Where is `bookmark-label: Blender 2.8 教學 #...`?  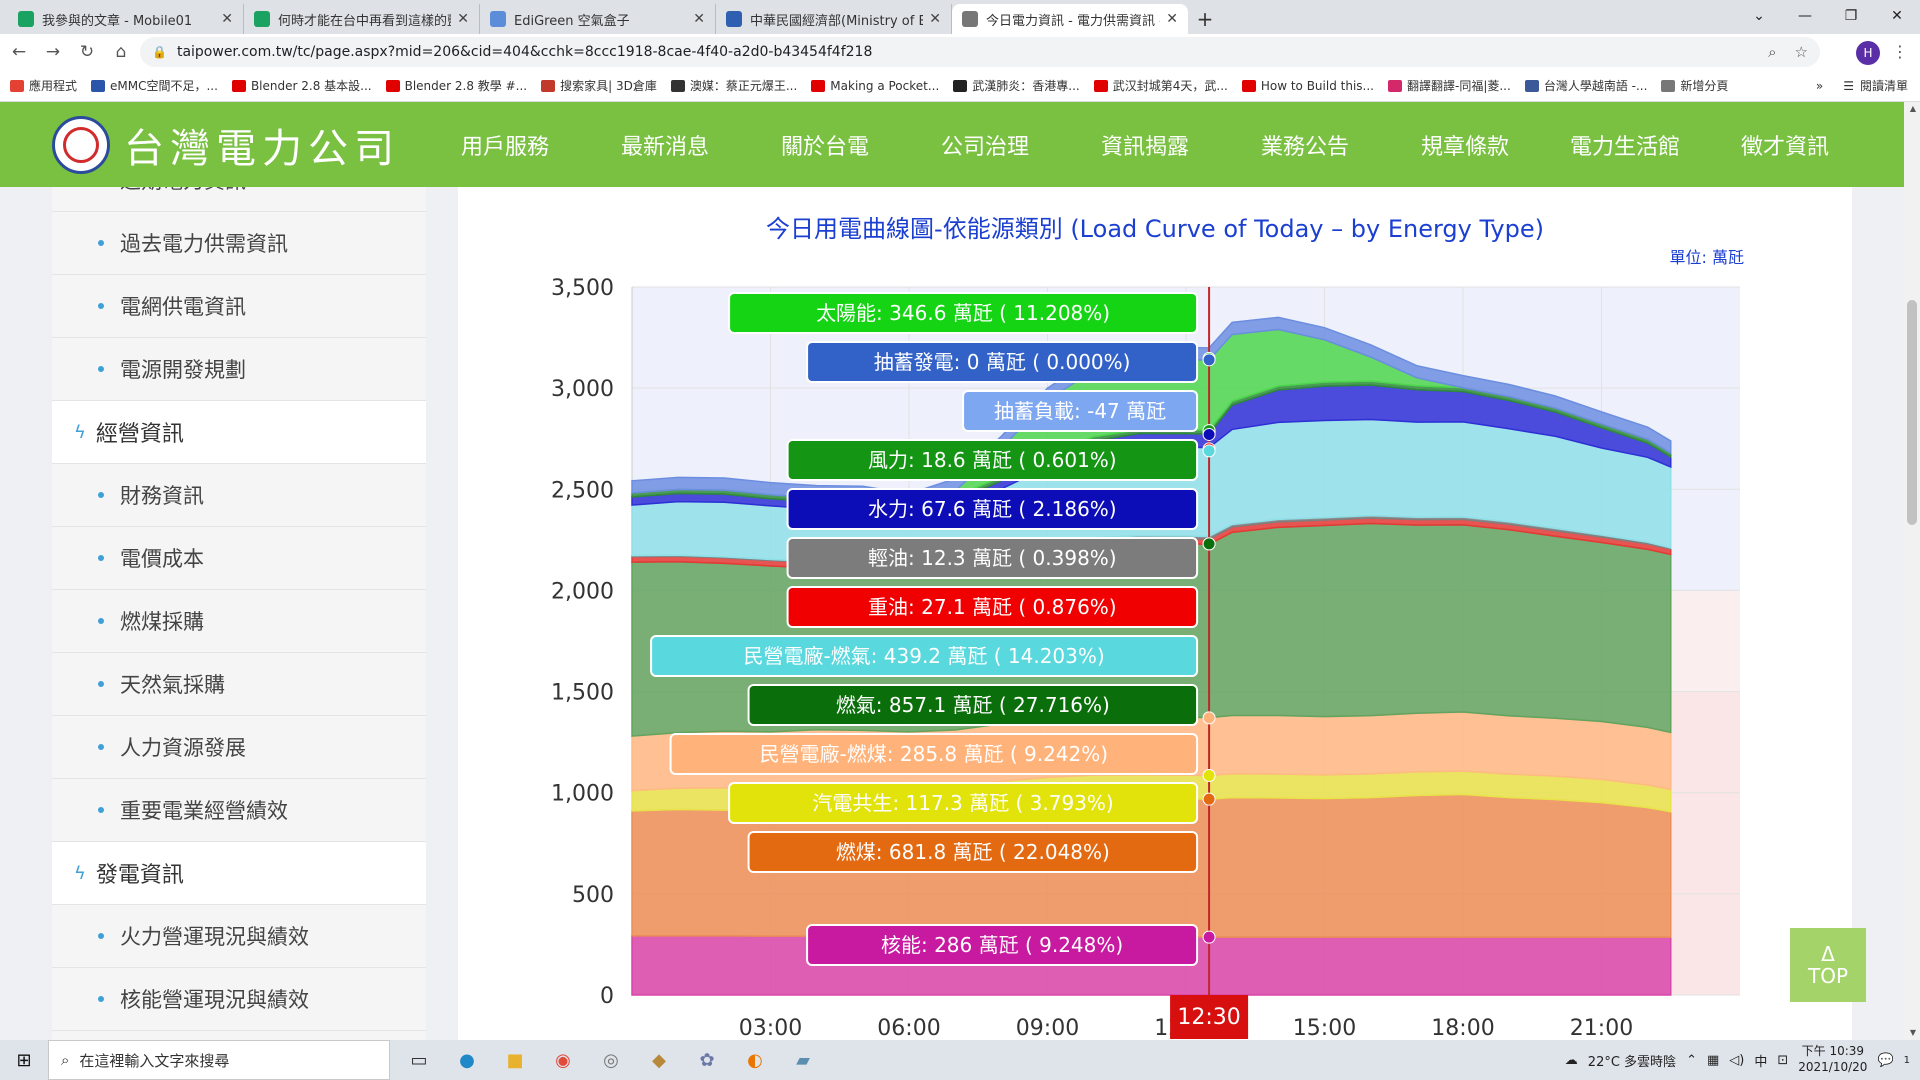
bookmark-label: Blender 2.8 教學 #... is located at coordinates (466, 86).